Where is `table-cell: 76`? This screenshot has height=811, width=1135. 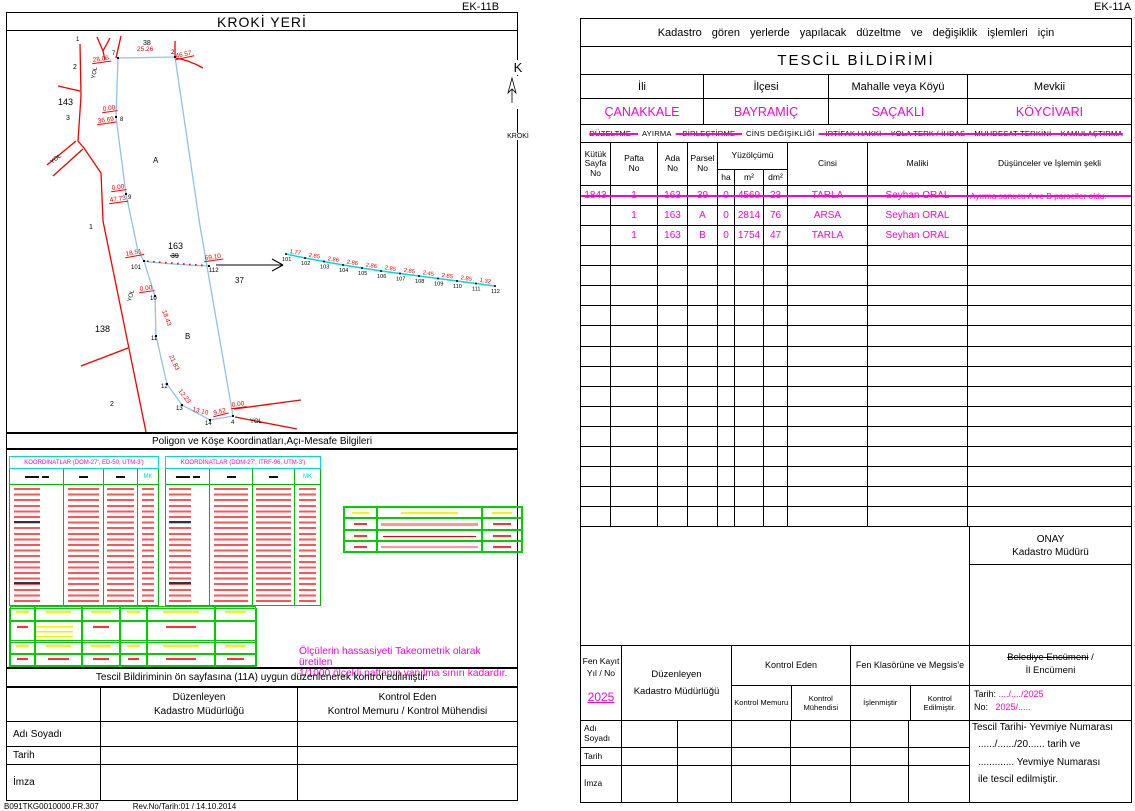 table-cell: 76 is located at coordinates (776, 216).